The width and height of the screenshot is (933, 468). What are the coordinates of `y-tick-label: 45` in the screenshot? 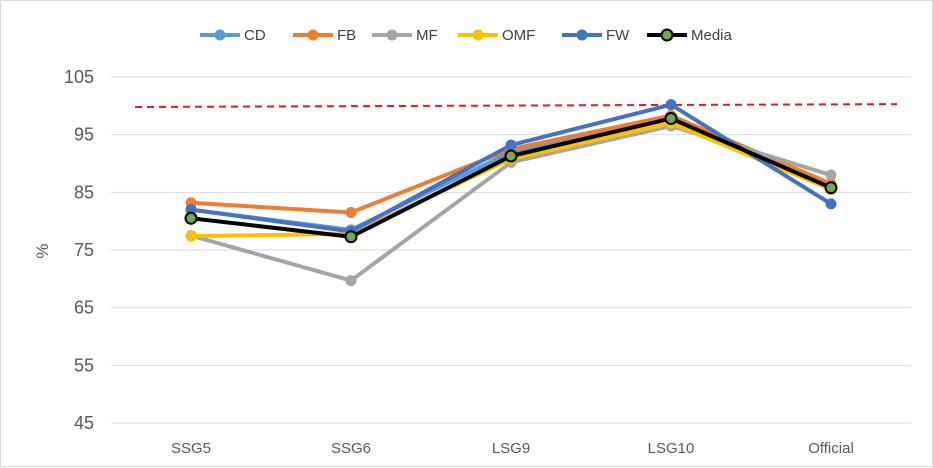 It's located at (84, 423).